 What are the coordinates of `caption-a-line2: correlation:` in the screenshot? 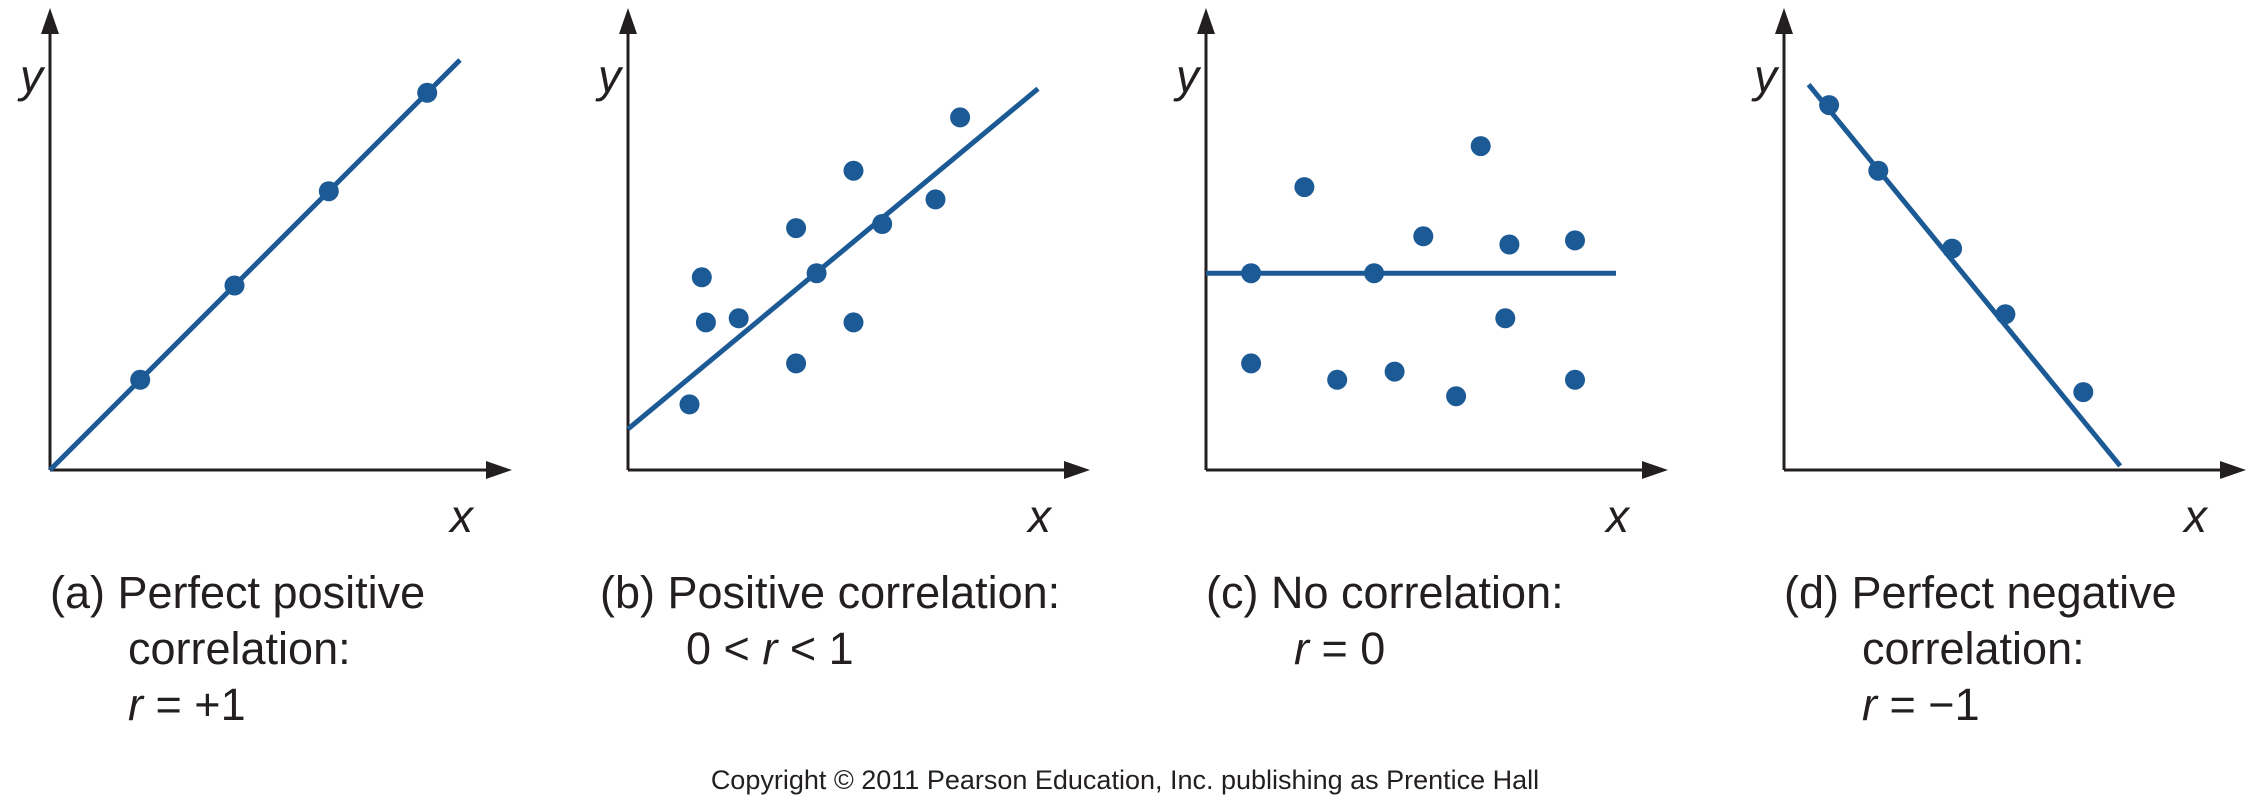 It's located at (239, 648).